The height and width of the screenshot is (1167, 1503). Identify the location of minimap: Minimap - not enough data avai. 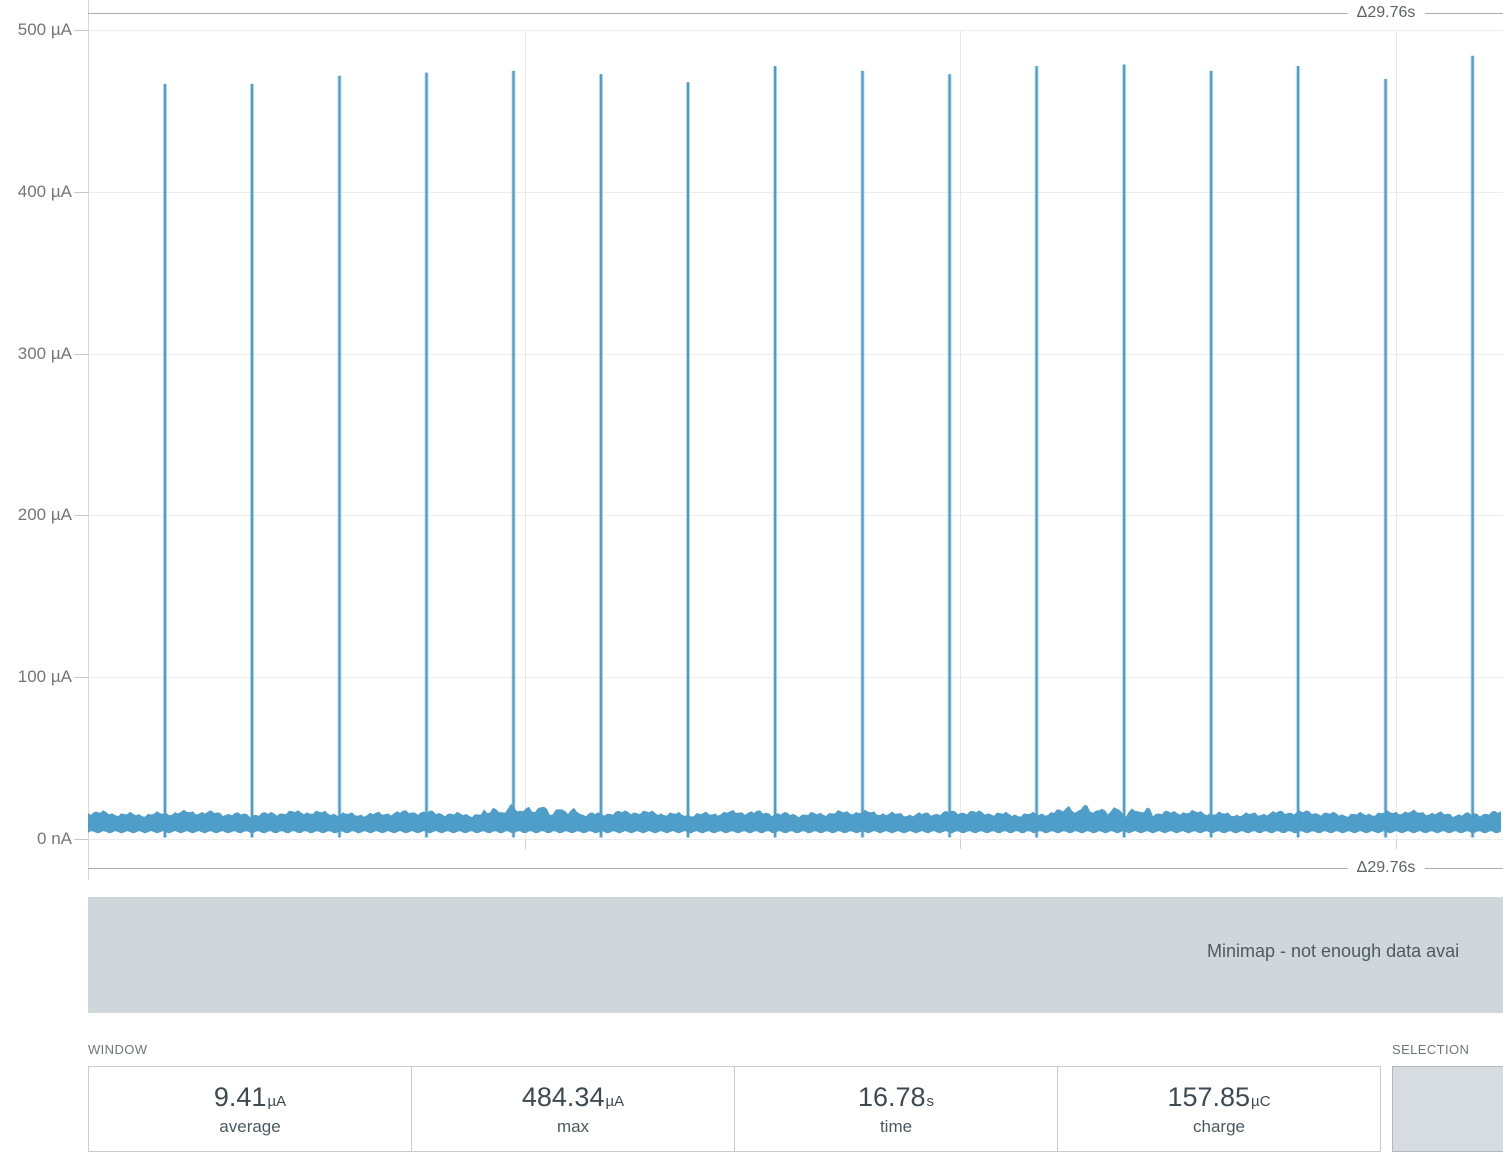
(795, 955).